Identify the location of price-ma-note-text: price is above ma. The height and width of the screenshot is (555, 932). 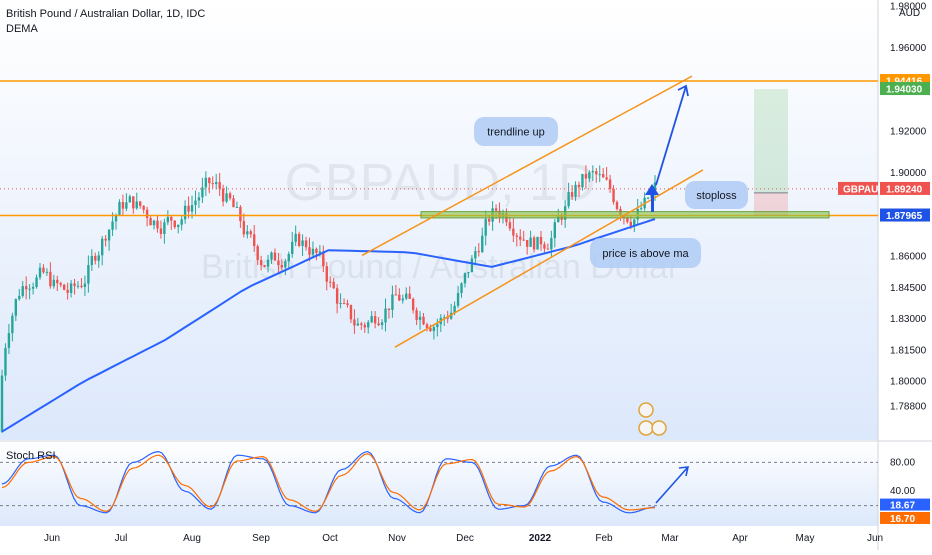
(645, 254).